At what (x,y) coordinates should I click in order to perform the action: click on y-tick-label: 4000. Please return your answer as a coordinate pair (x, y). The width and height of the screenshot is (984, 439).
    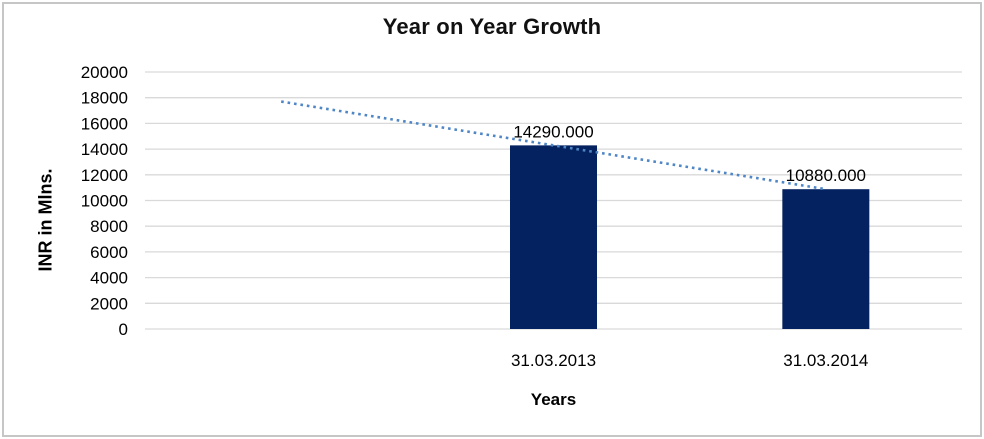
    Looking at the image, I should click on (109, 278).